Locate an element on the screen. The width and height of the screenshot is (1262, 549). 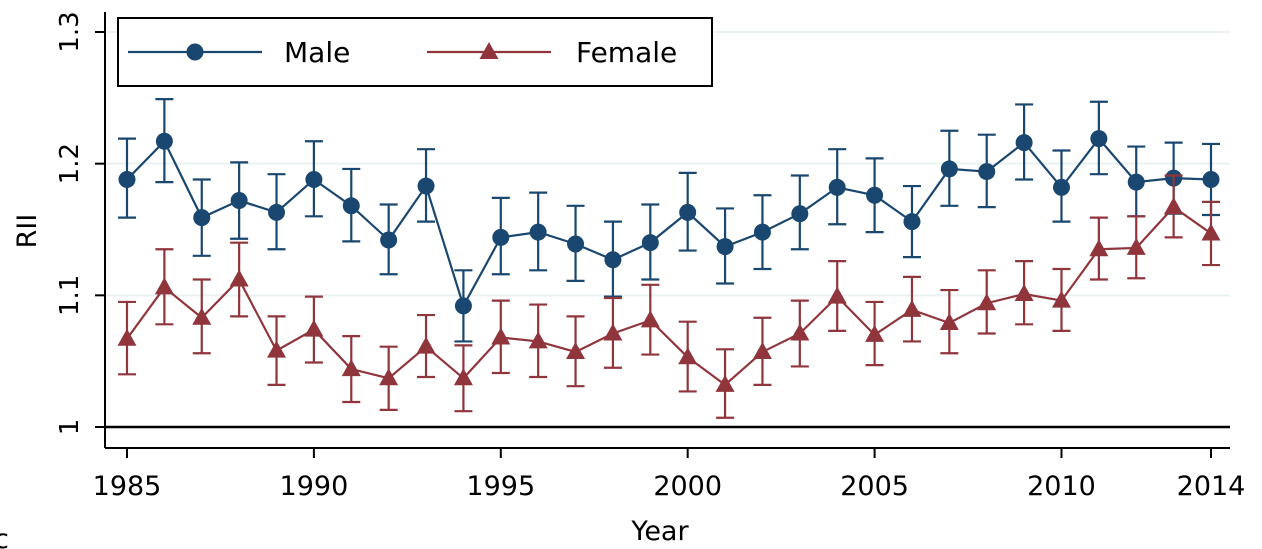
y-tick-label-1-1: 1.1 is located at coordinates (70, 295).